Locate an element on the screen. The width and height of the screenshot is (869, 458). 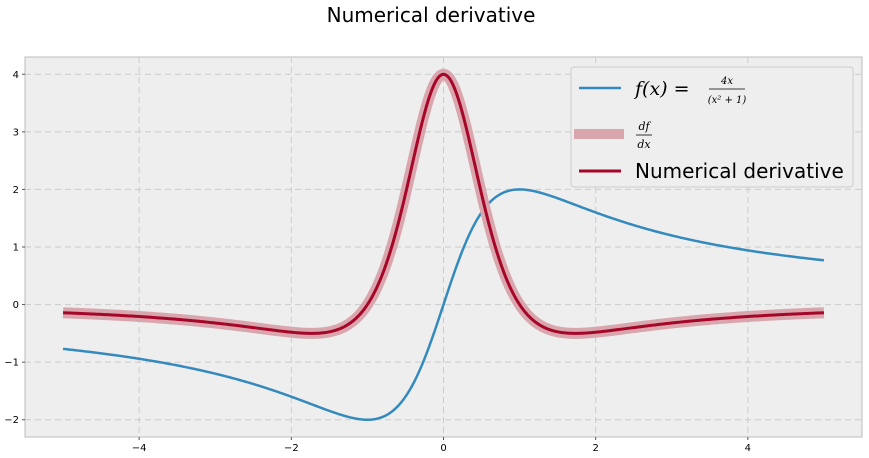
y-tick-label: 2 is located at coordinates (16, 190).